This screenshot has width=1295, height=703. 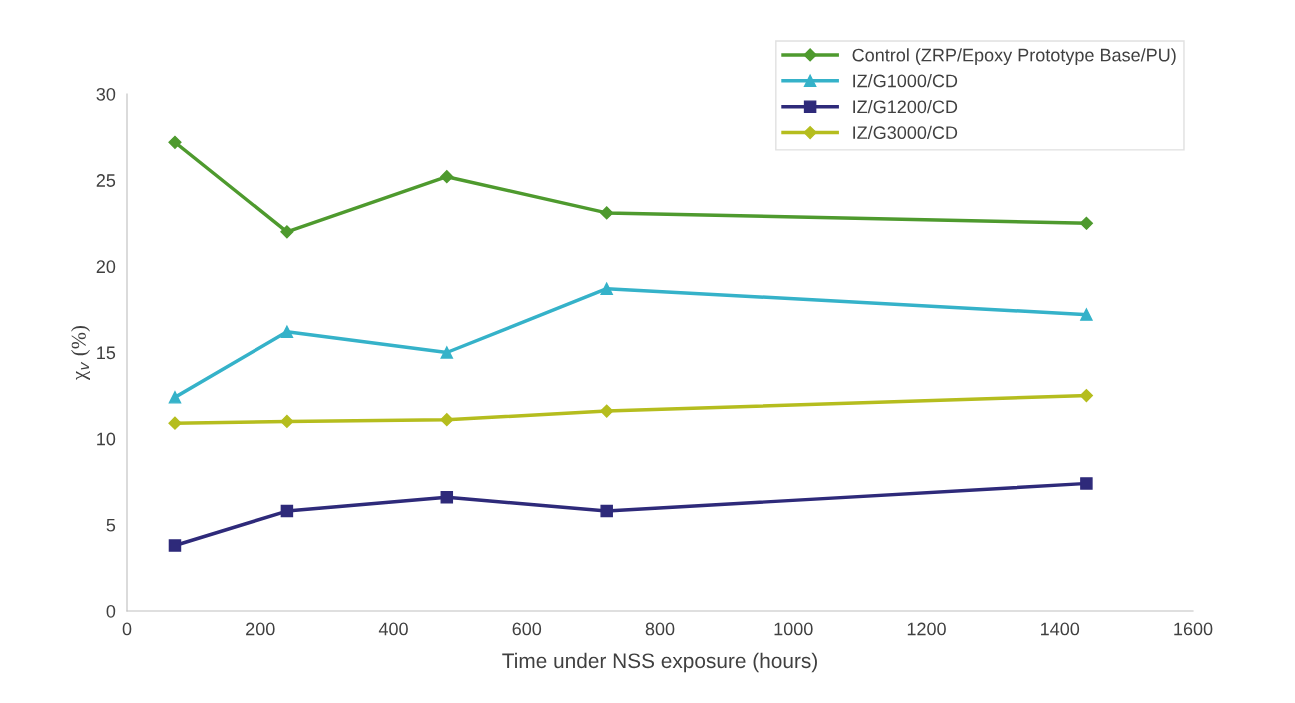 What do you see at coordinates (111, 525) in the screenshot?
I see `y-tick-label: 5` at bounding box center [111, 525].